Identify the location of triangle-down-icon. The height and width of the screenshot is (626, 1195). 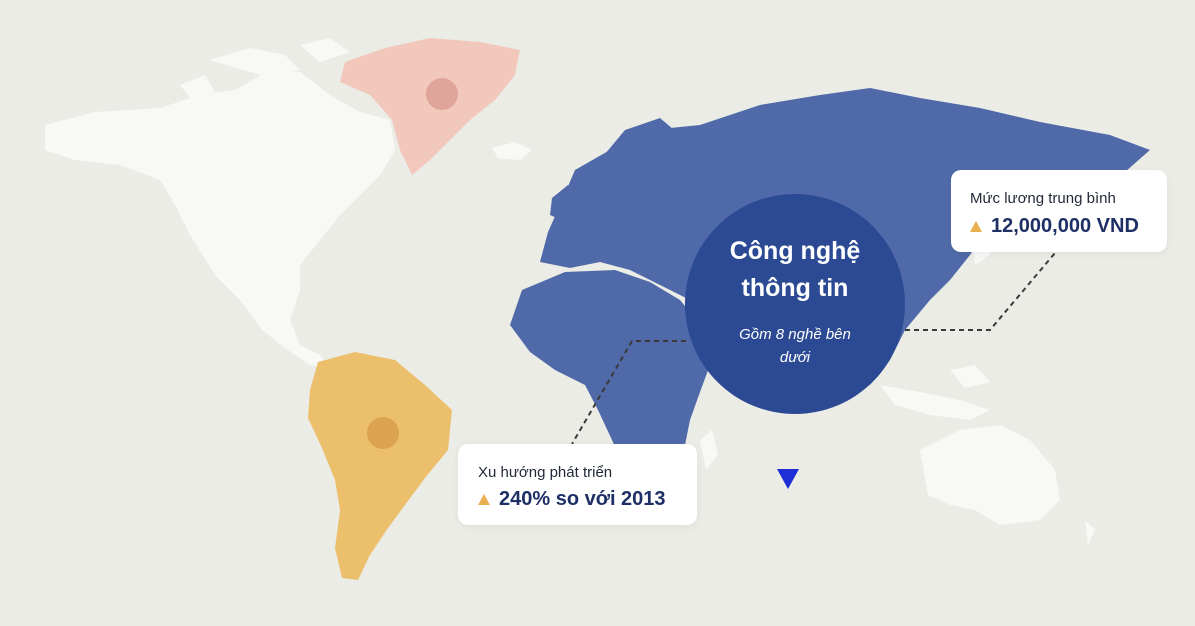
(788, 479).